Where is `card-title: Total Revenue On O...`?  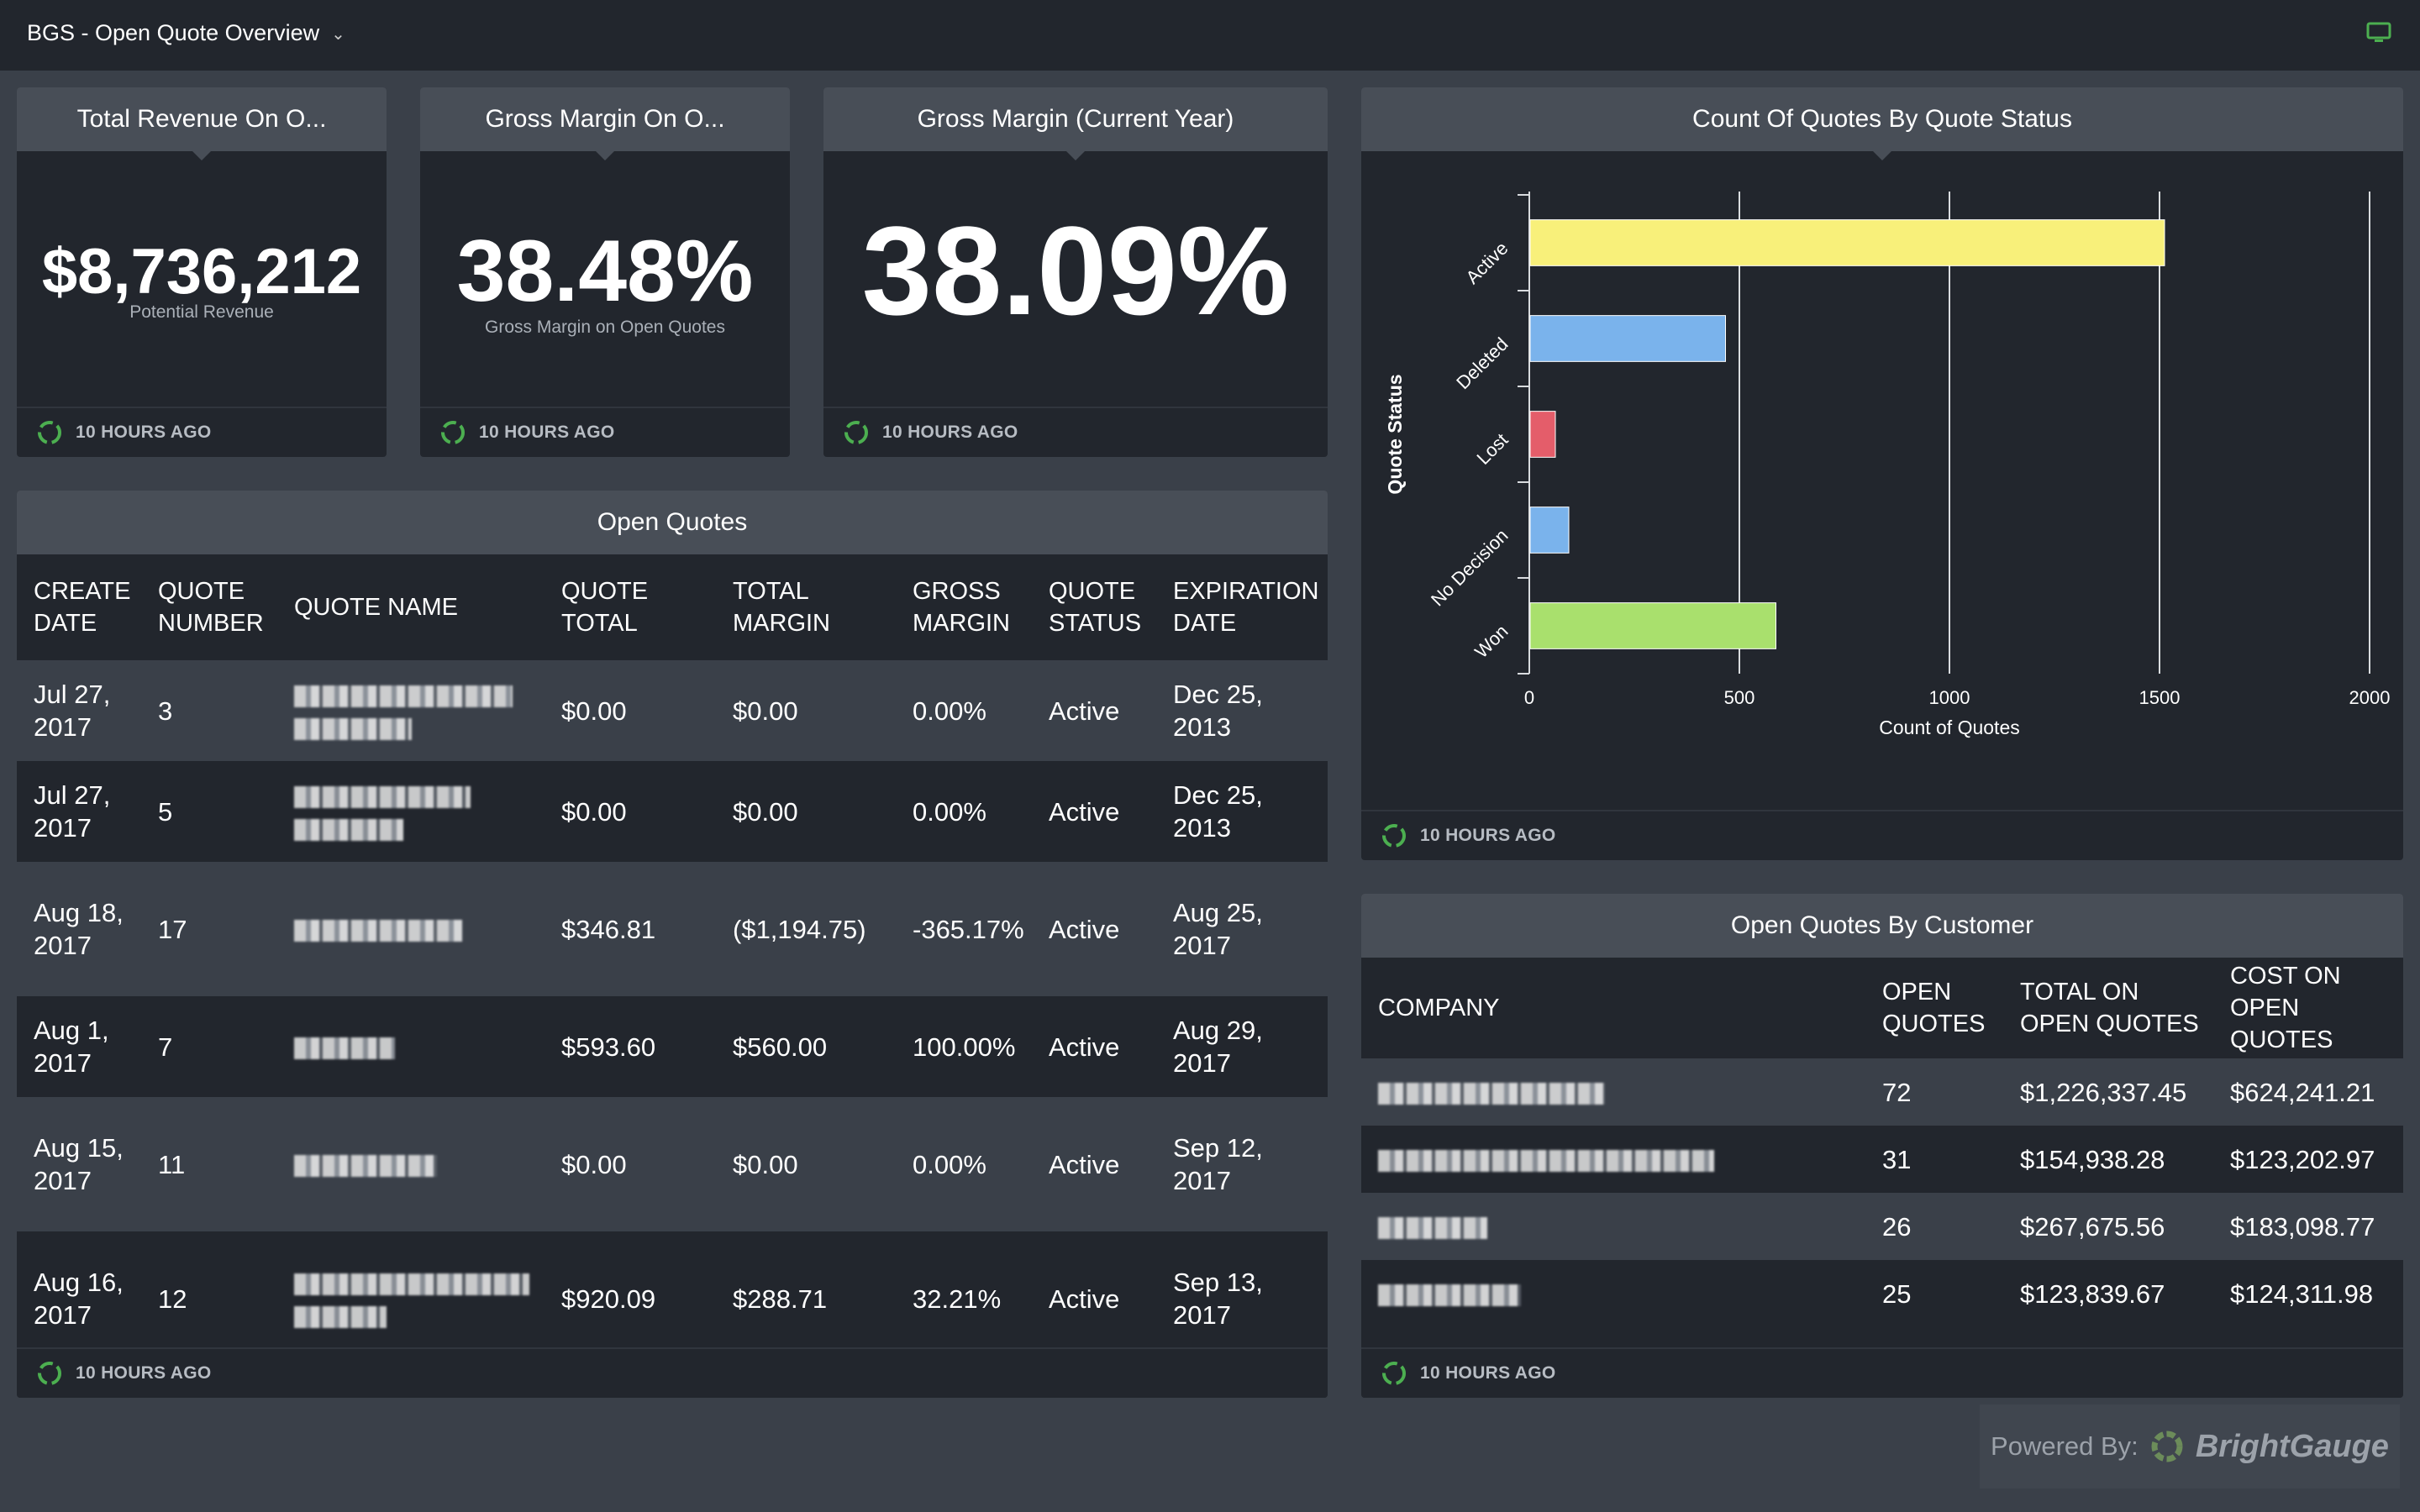 card-title: Total Revenue On O... is located at coordinates (202, 119).